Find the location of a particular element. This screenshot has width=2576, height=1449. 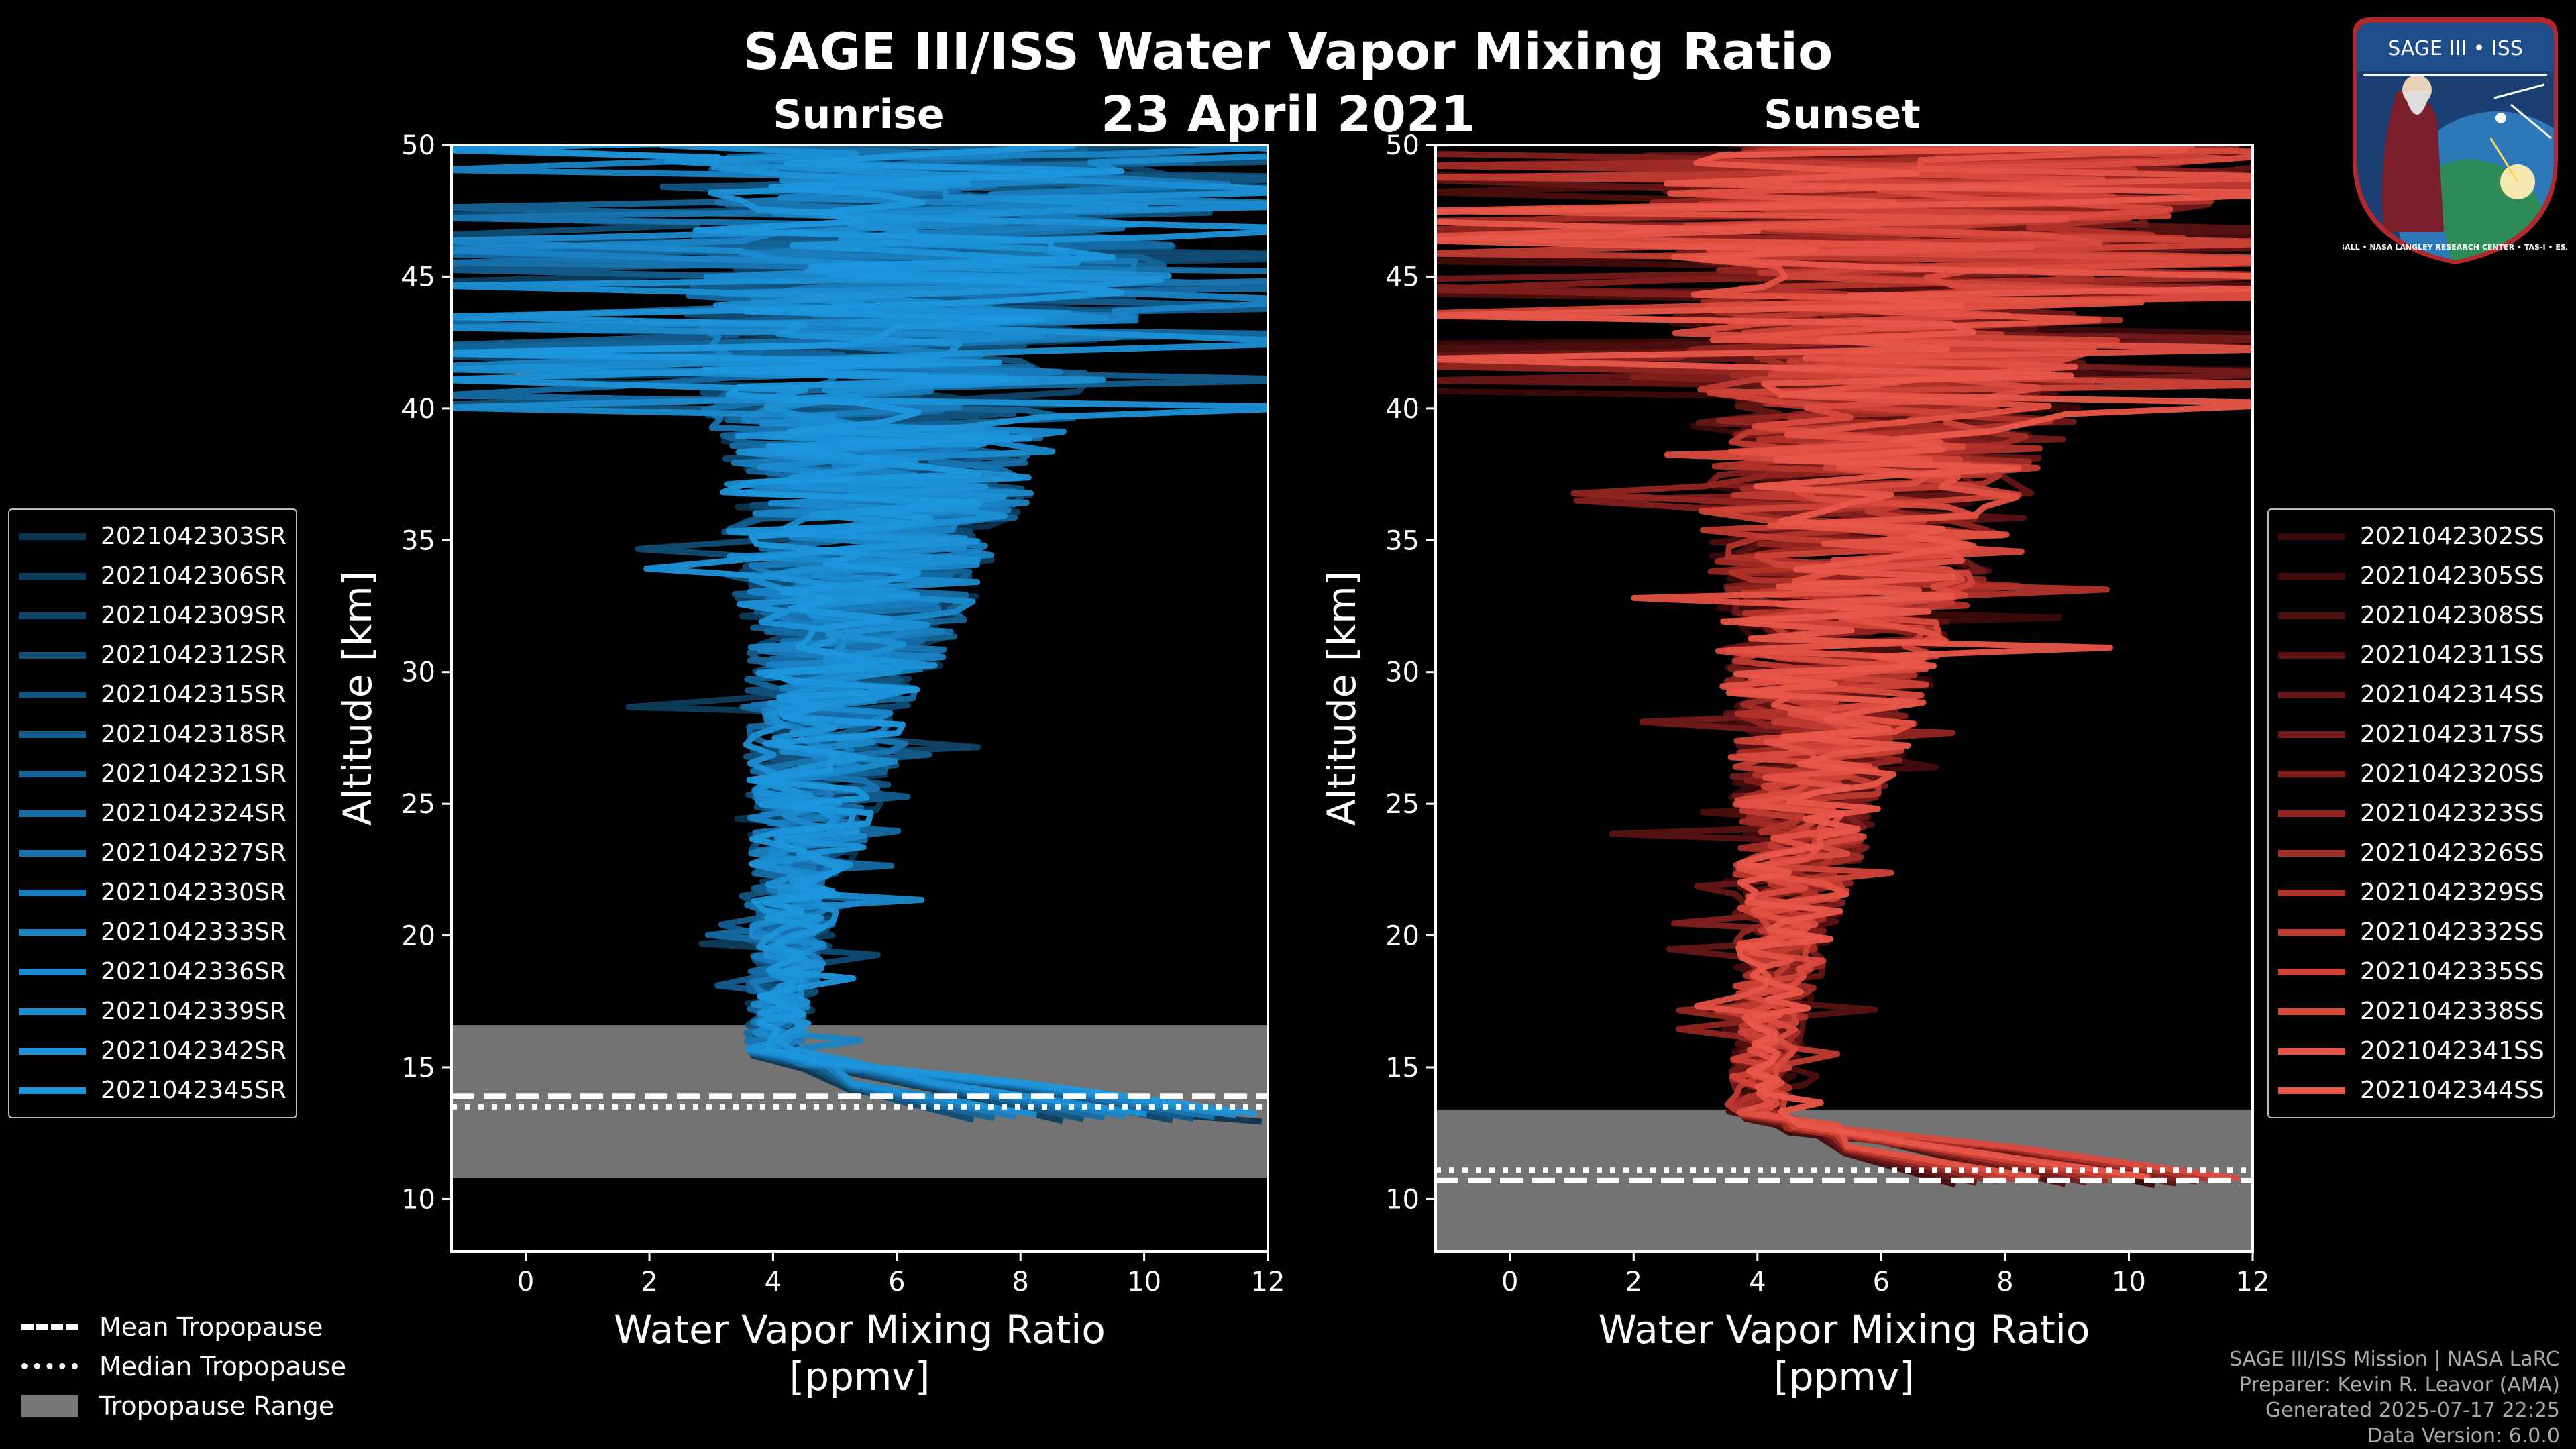

legend-label: 2021042323SS is located at coordinates (2452, 813).